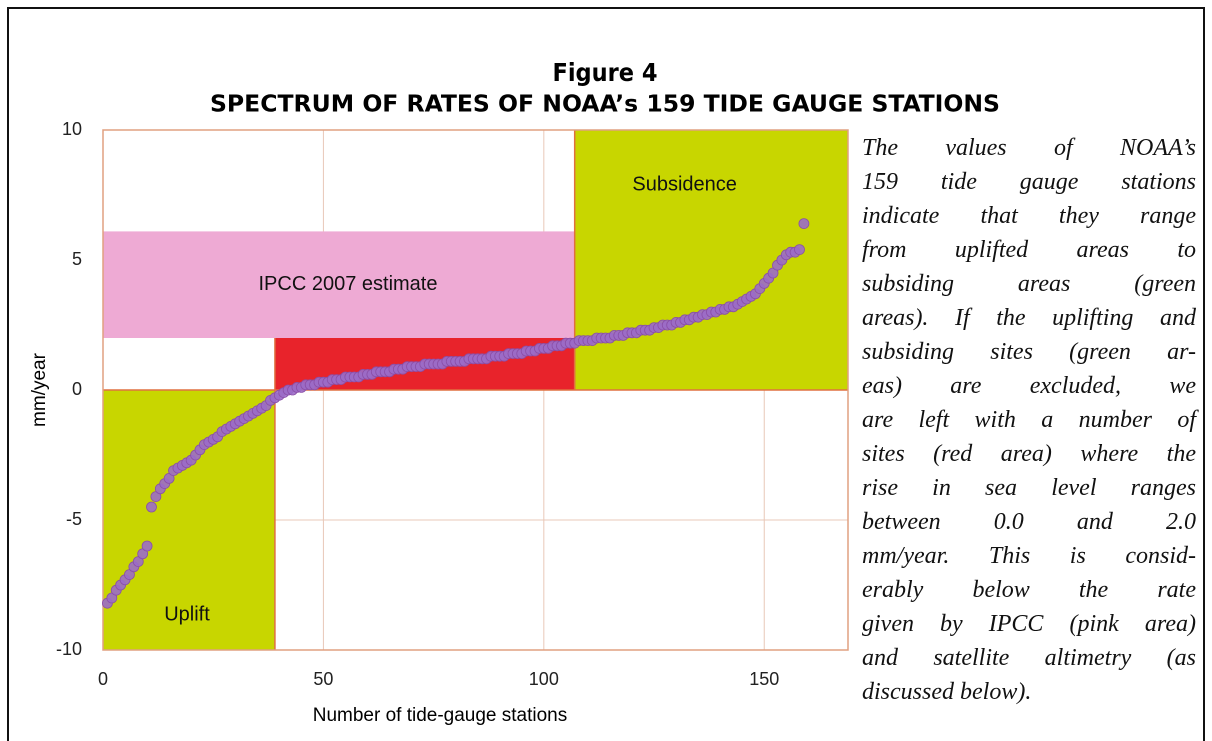  Describe the element at coordinates (187, 614) in the screenshot. I see `region-label: Uplift` at that location.